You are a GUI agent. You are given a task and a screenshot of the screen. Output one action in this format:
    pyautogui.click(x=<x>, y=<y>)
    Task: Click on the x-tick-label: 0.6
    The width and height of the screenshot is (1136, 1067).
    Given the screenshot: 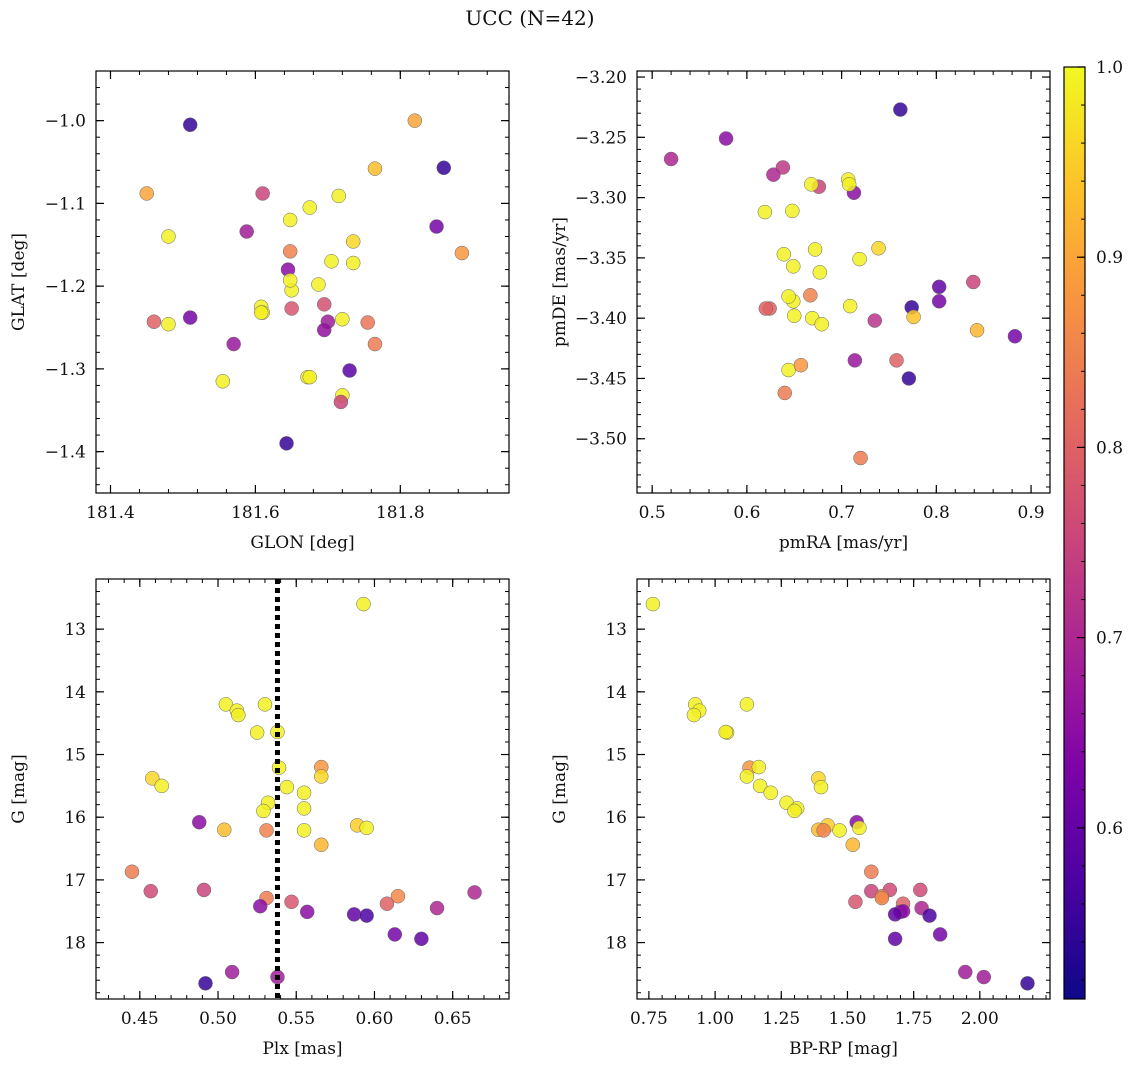 What is the action you would take?
    pyautogui.click(x=746, y=513)
    